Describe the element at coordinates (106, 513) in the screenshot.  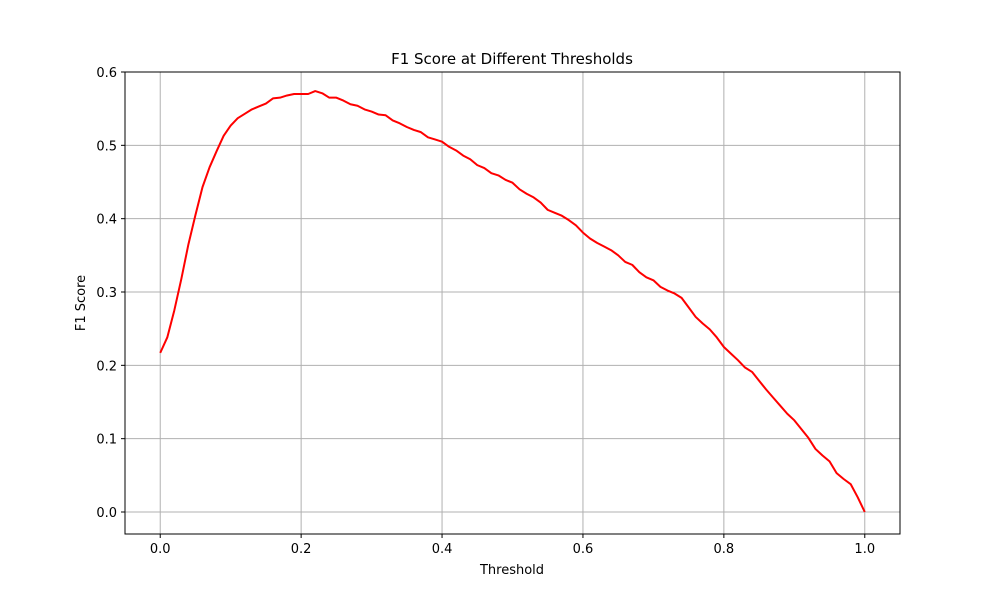
I see `y-tick-label: 0.0` at that location.